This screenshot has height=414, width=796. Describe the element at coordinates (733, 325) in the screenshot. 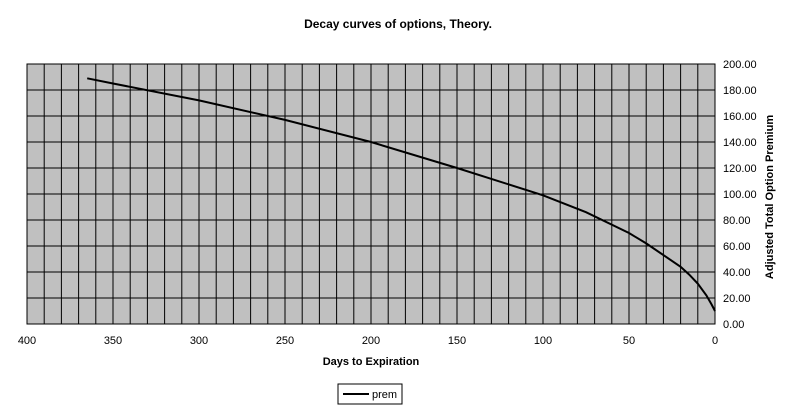

I see `y-tick-label: 0.00` at that location.